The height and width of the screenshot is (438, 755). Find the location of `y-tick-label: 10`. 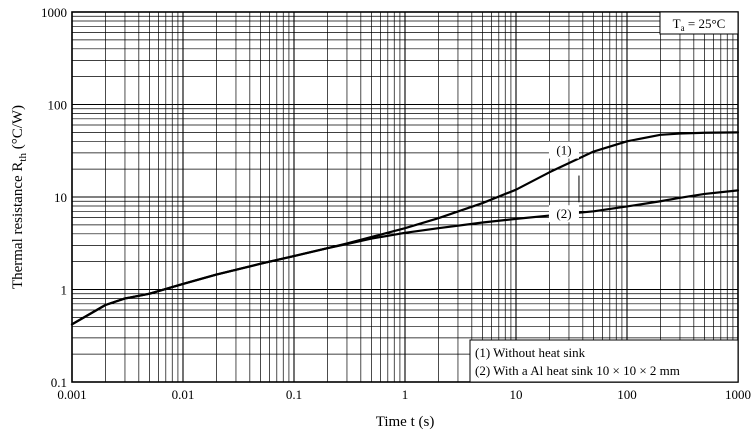

y-tick-label: 10 is located at coordinates (60, 197).